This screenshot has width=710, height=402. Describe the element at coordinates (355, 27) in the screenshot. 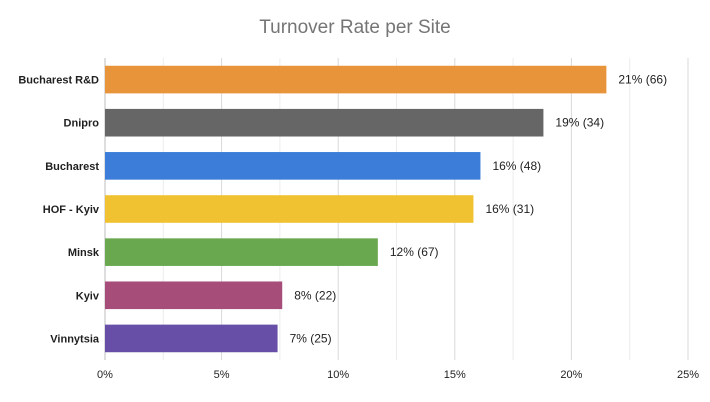

I see `chart-title: Turnover Rate per Site` at that location.